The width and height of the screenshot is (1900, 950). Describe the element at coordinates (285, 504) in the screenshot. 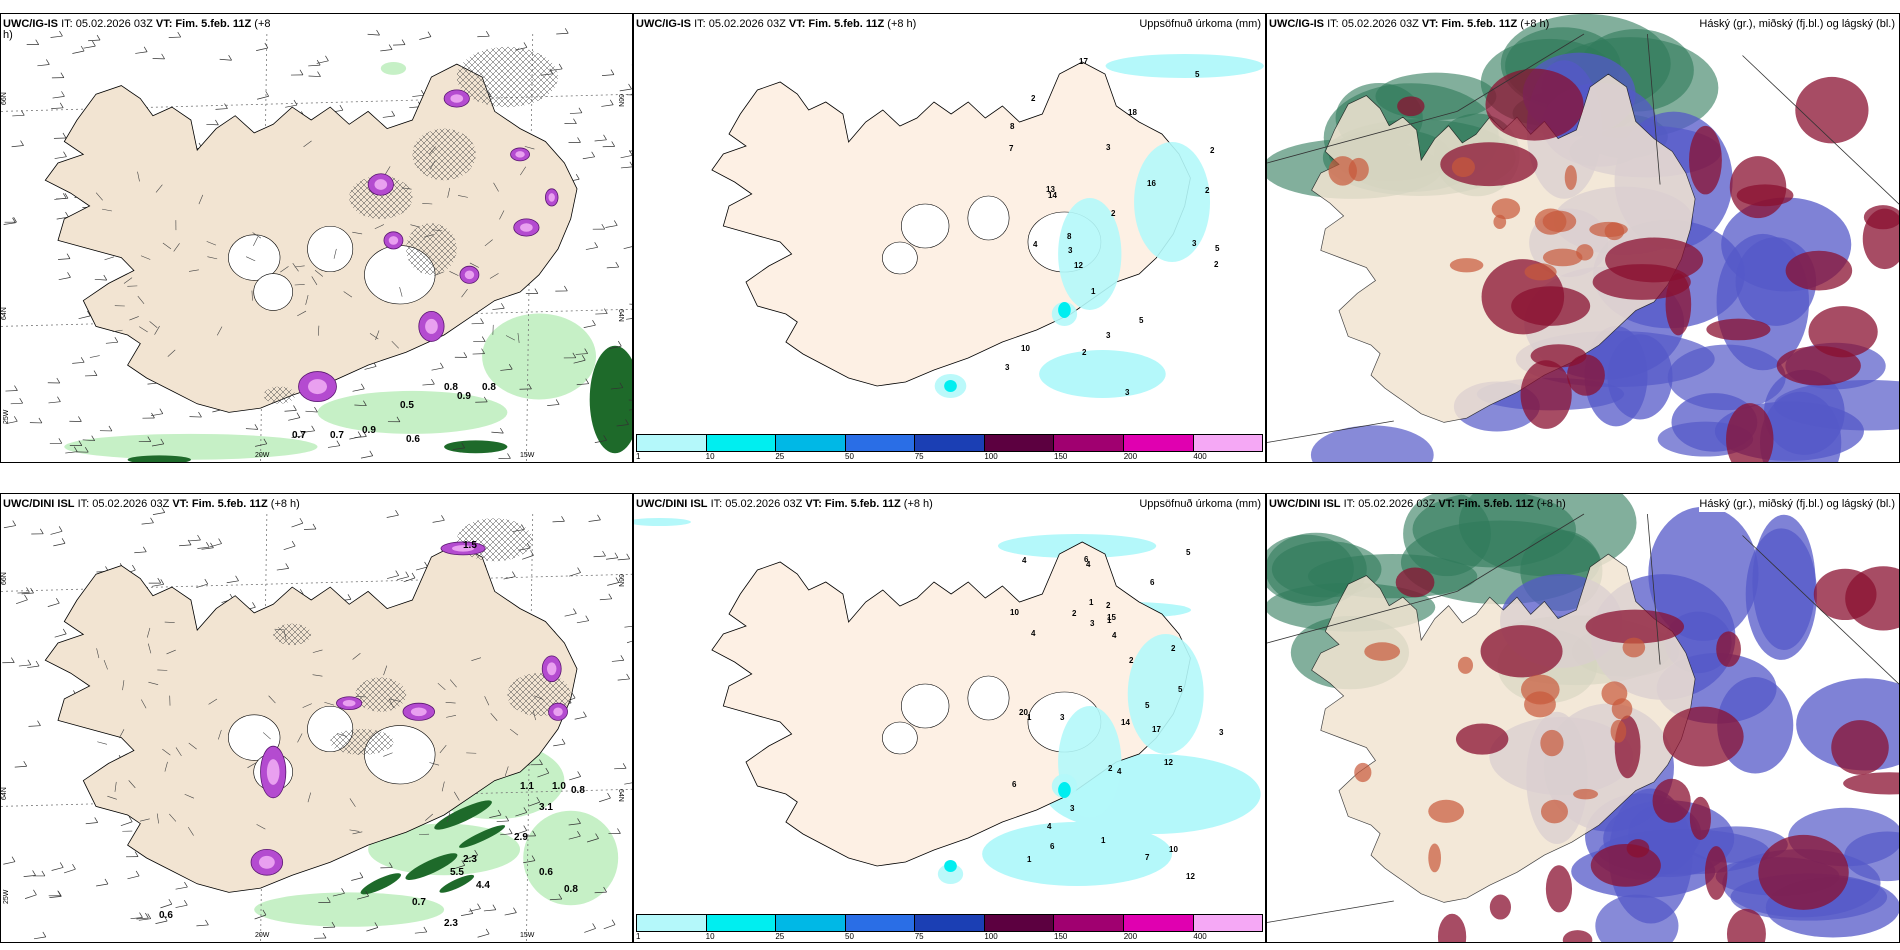

I see `lead-time: (+8 h)` at that location.